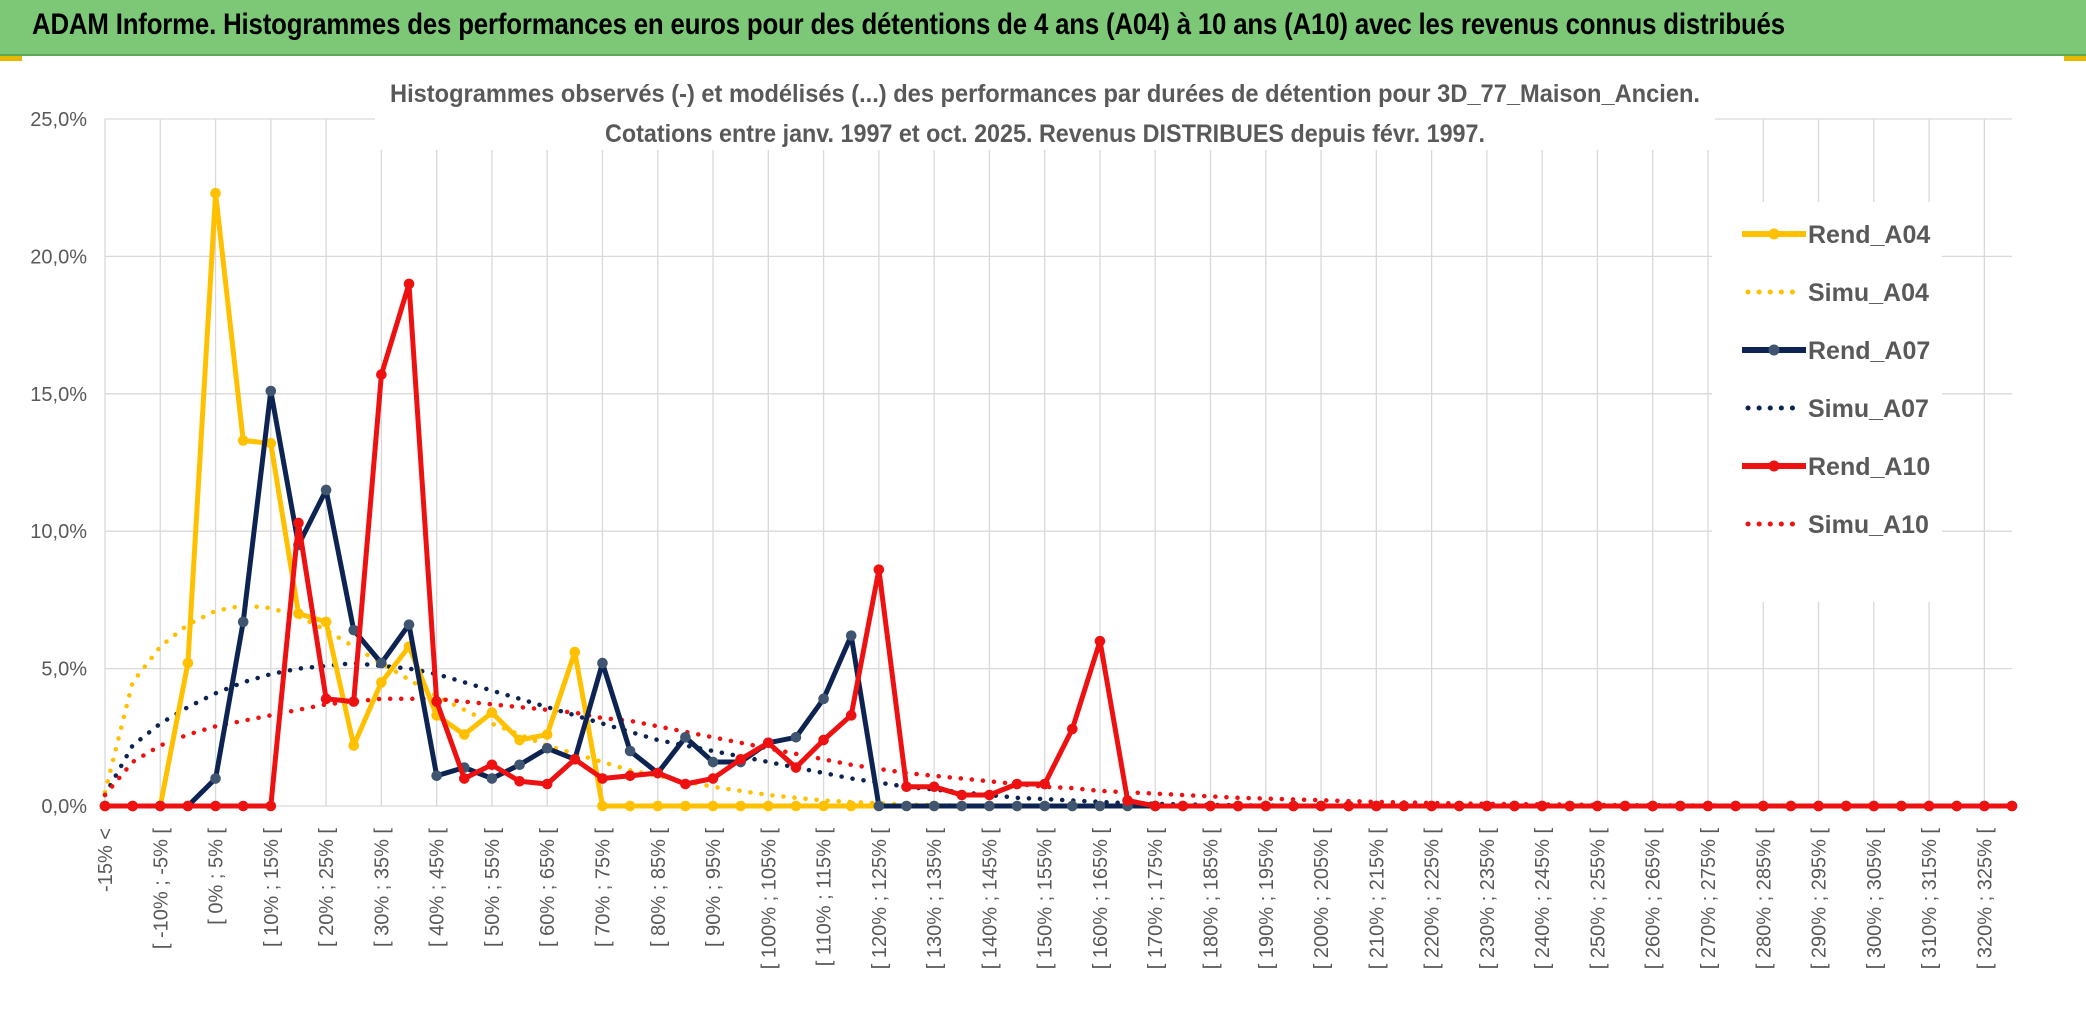 The image size is (2086, 1033). I want to click on x-tick-label: [ 100% ; 105% [, so click(769, 899).